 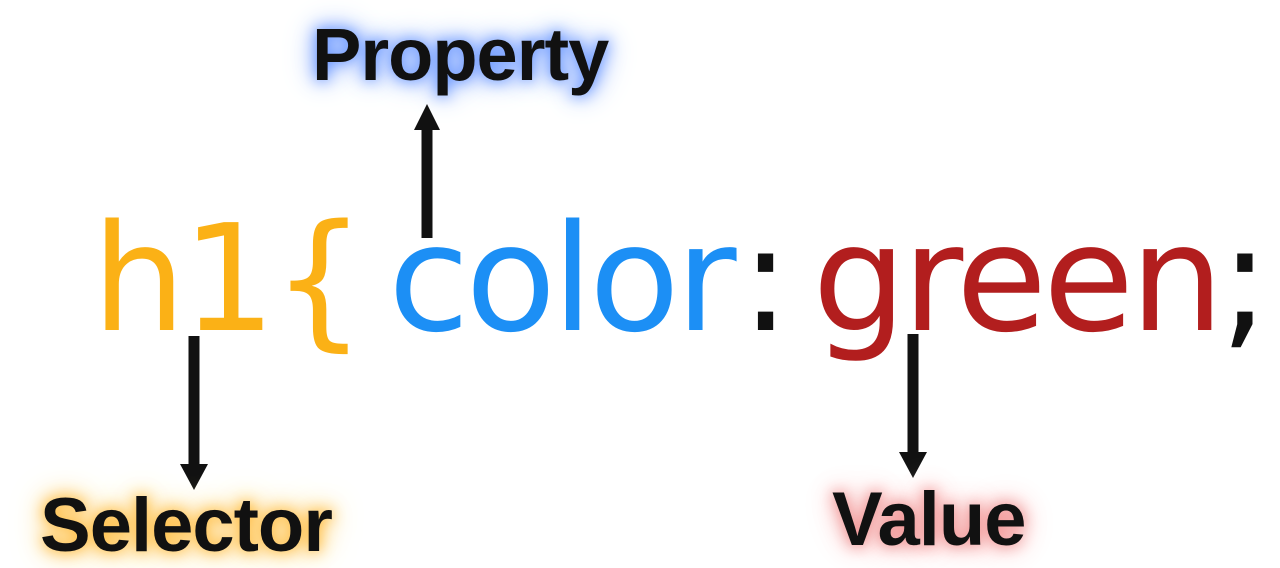 I want to click on open-brace-token: {, so click(x=318, y=279).